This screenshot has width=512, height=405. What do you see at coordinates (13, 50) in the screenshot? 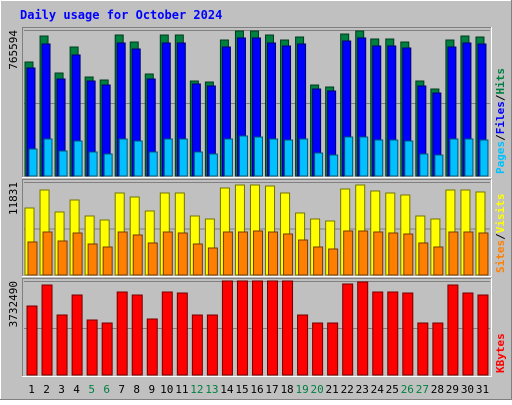
I see `panel-max-label: 765594` at bounding box center [13, 50].